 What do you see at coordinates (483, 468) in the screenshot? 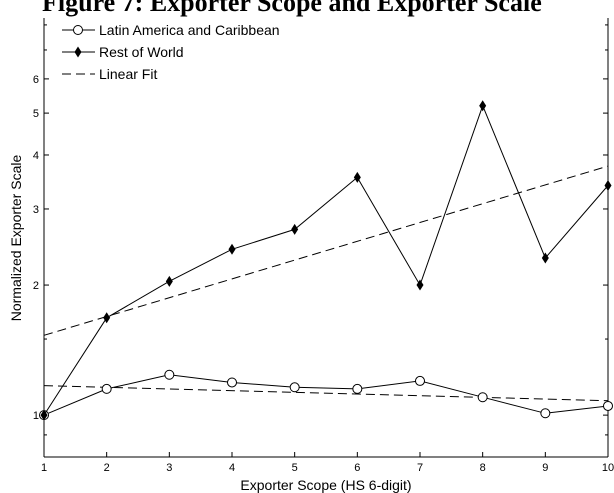
I see `x-tick-label: 8` at bounding box center [483, 468].